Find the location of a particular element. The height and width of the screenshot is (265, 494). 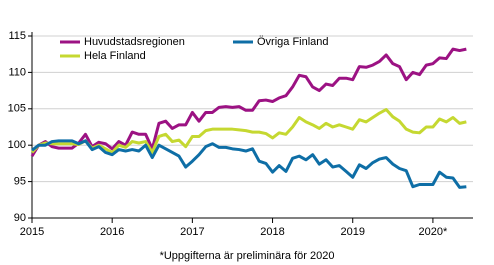

x-tick-label: 2015 is located at coordinates (32, 232).